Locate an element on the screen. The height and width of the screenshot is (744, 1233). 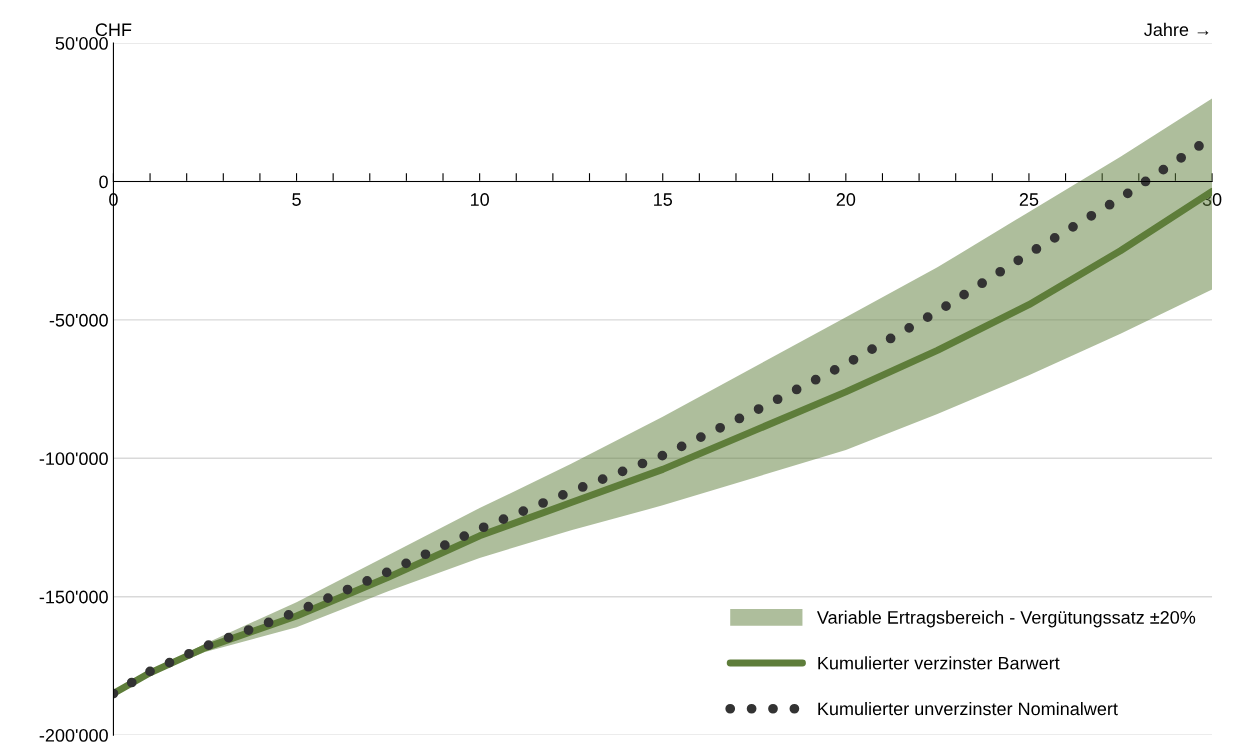
annotation: Variable Ertragsbereich - Vergütungssatz ±20% is located at coordinates (1006, 619).